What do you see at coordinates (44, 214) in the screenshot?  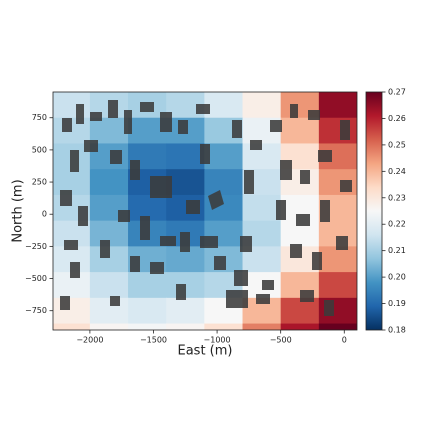 I see `y-tick-label: 0` at bounding box center [44, 214].